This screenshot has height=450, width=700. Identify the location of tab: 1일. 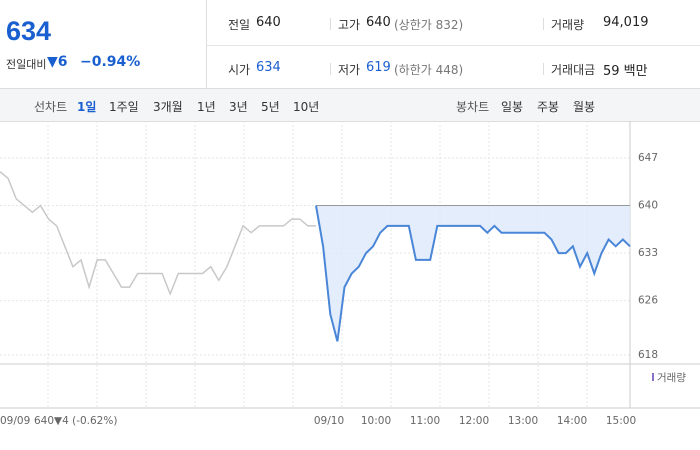
(87, 107).